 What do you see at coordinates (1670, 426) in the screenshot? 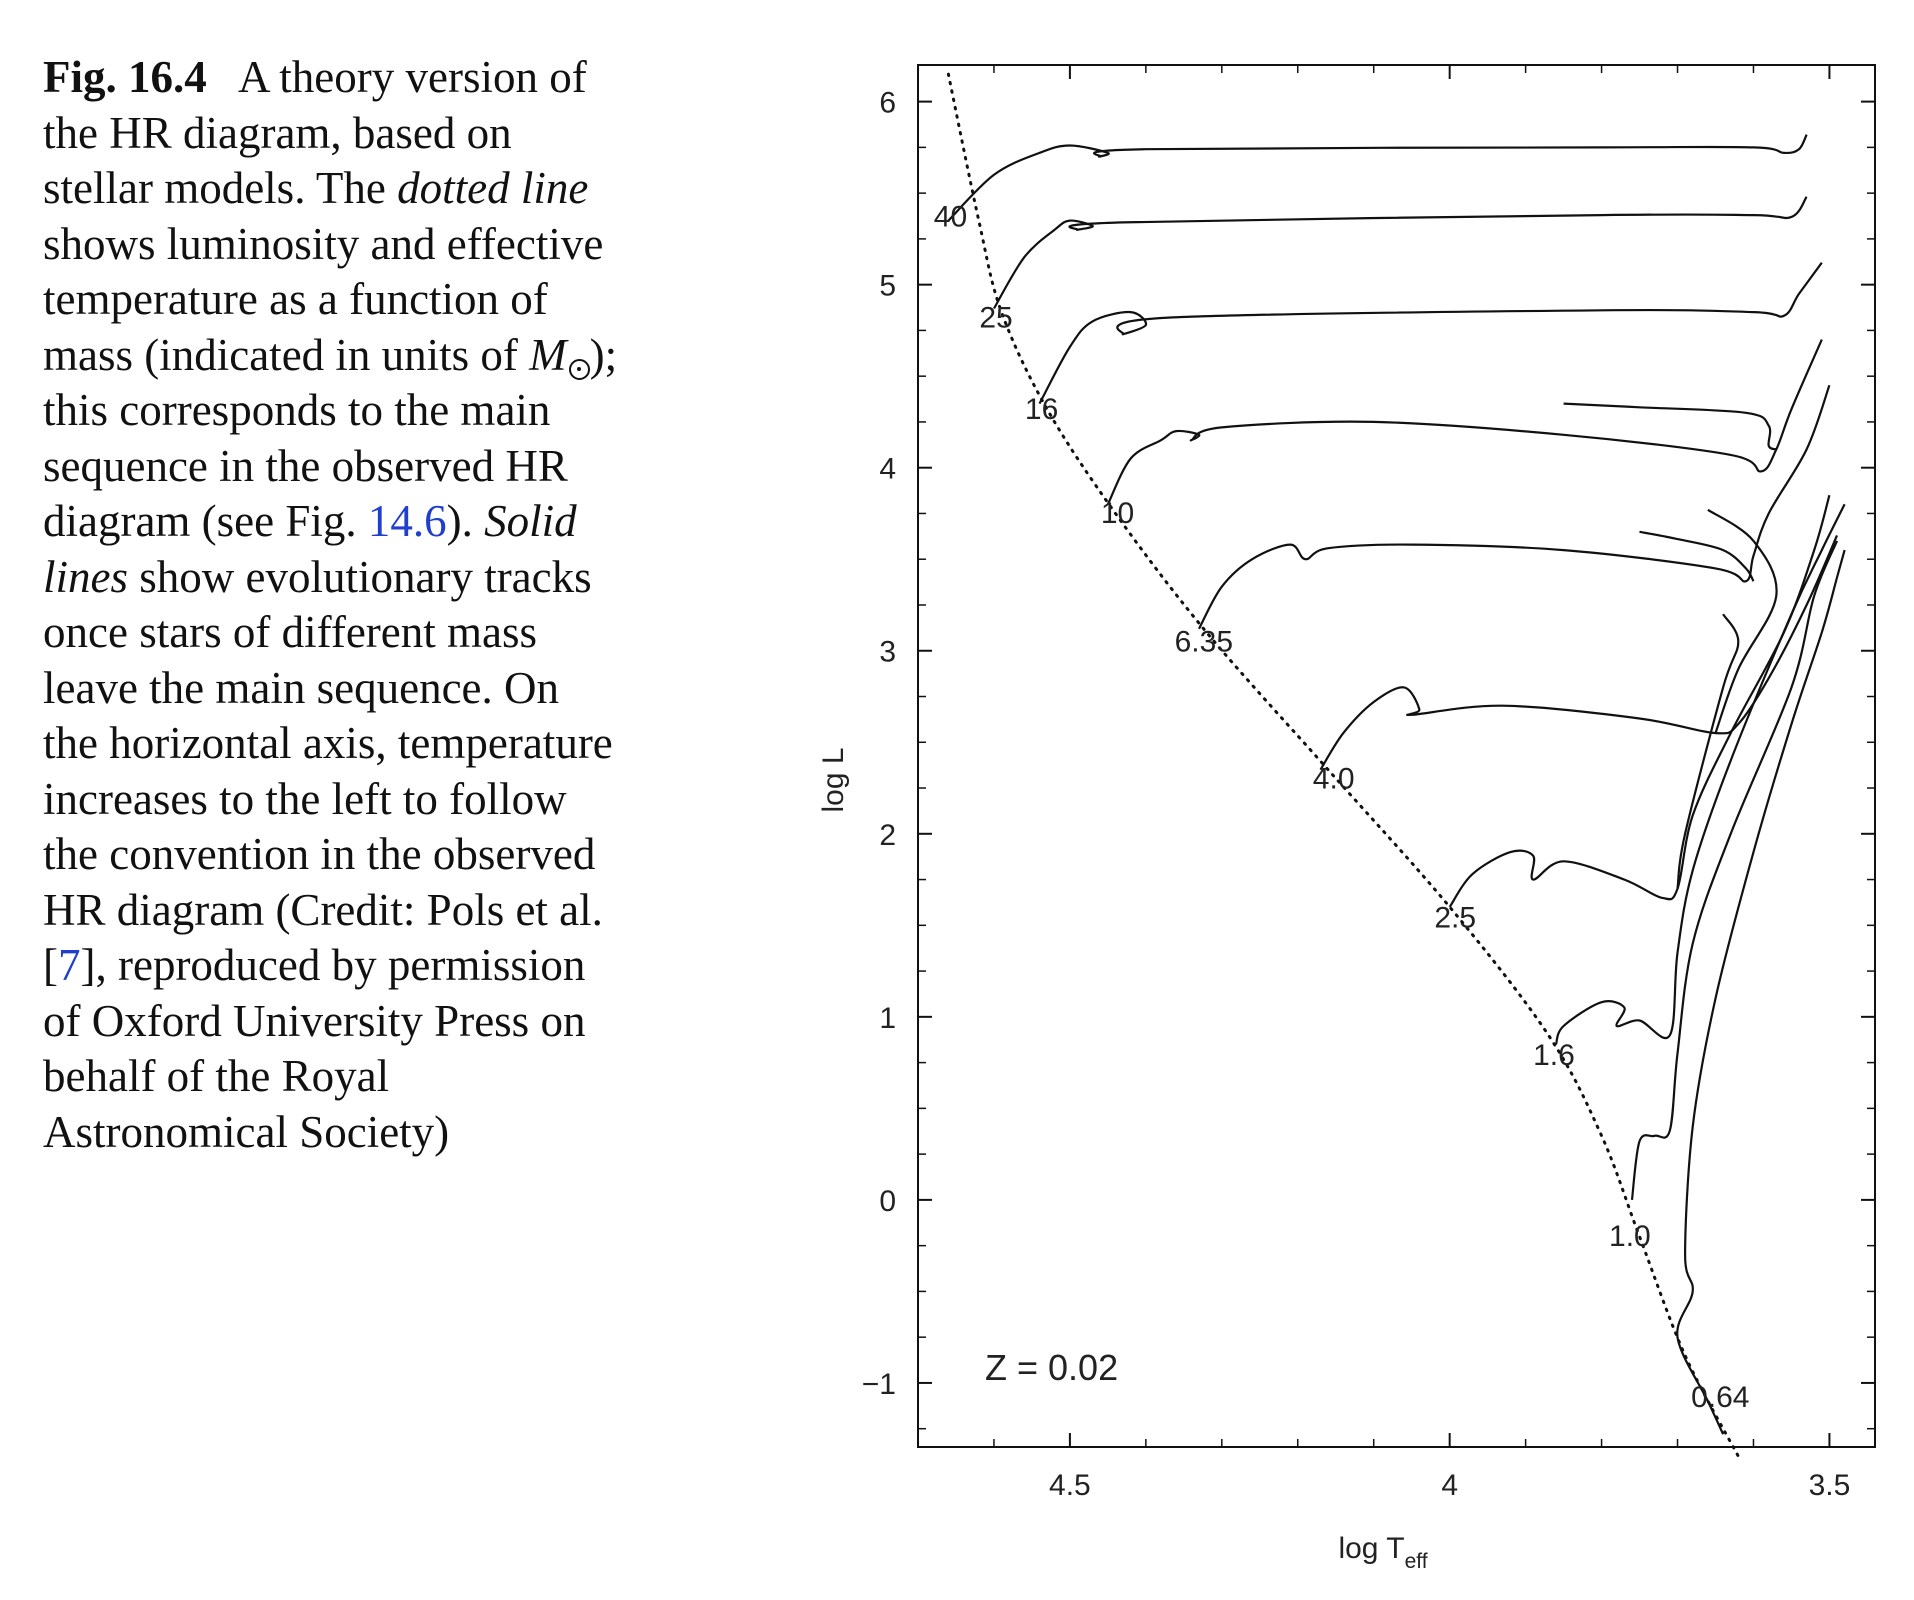
I see `evolutionary-track-10b` at bounding box center [1670, 426].